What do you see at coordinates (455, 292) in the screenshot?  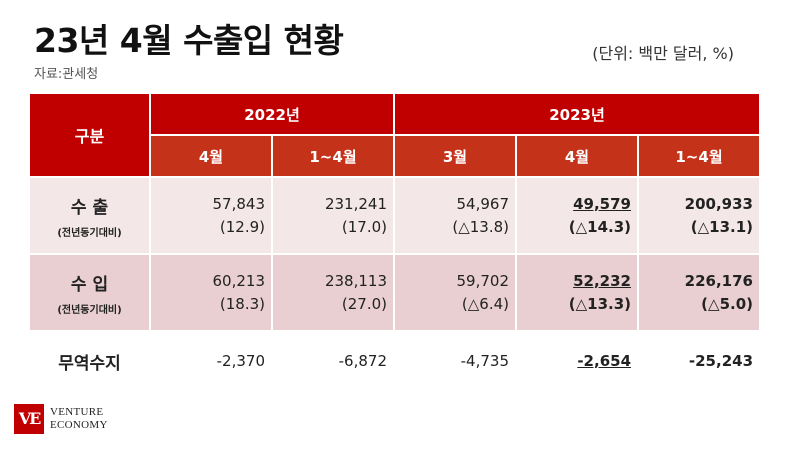 I see `table-cell: 59,702 (△6.4)` at bounding box center [455, 292].